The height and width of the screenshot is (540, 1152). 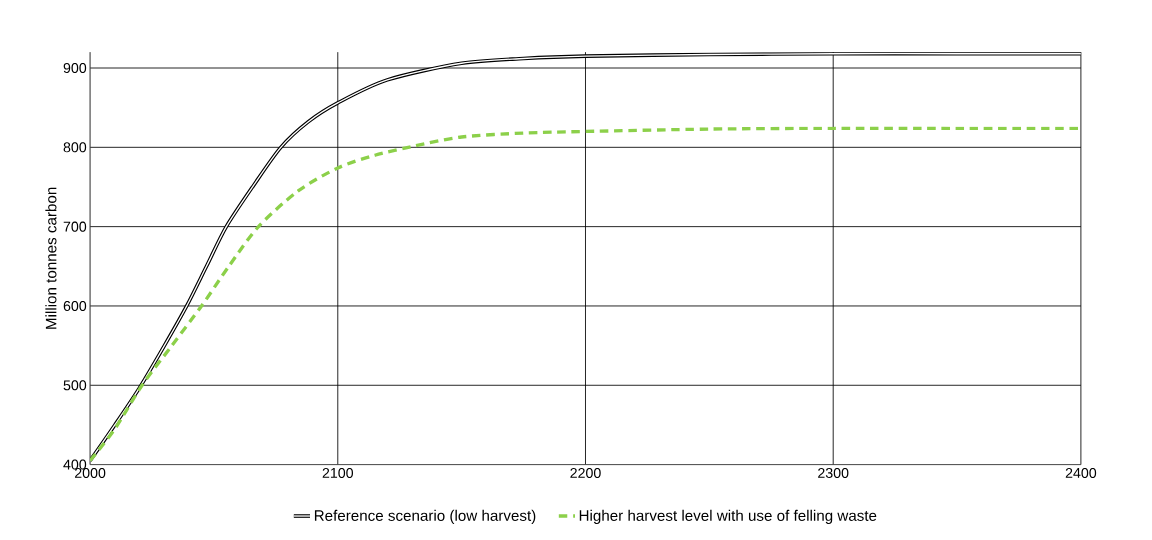 I want to click on x-tick-label: 2400, so click(x=1081, y=472).